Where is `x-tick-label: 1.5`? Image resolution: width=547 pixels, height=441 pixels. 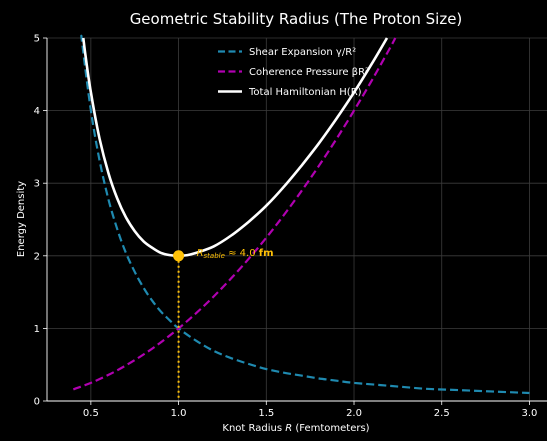 x-tick-label: 1.5 is located at coordinates (266, 413).